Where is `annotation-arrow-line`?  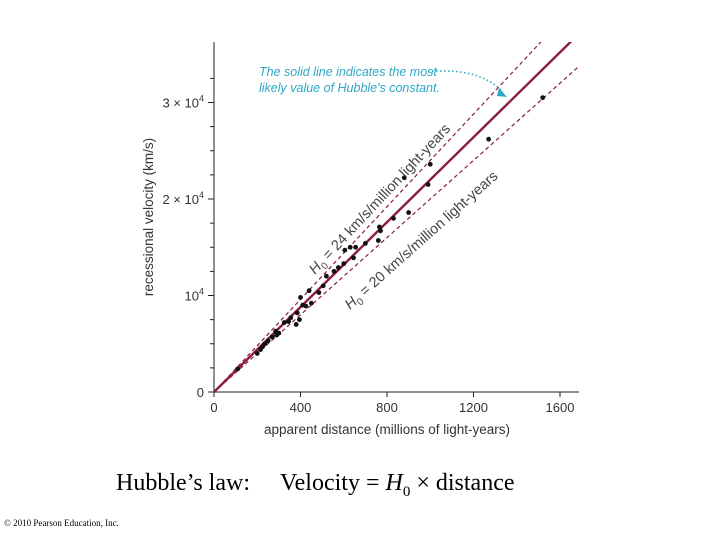
annotation-arrow-line is located at coordinates (465, 81).